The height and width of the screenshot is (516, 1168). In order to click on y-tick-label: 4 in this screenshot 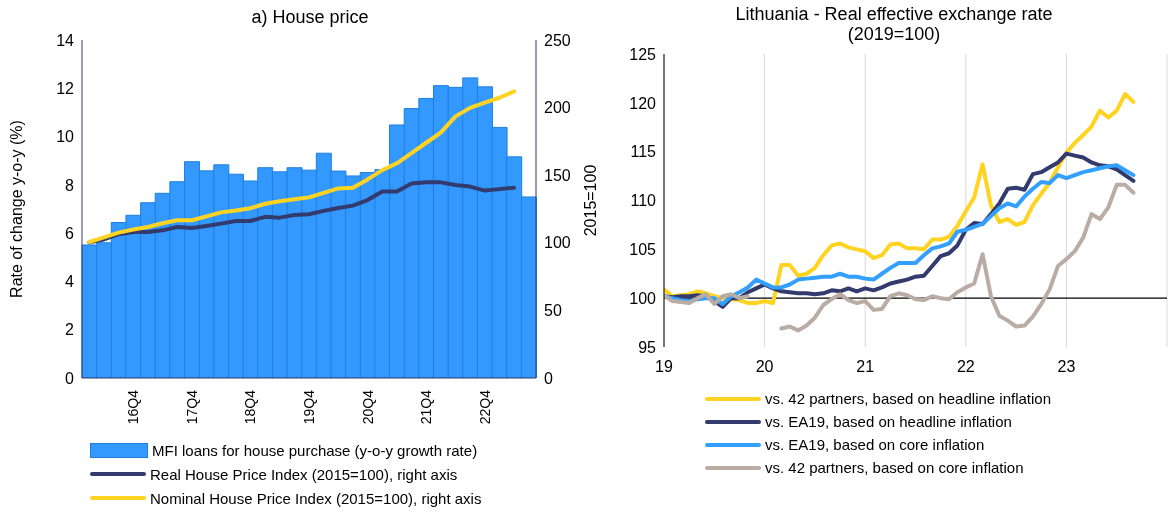, I will do `click(70, 282)`.